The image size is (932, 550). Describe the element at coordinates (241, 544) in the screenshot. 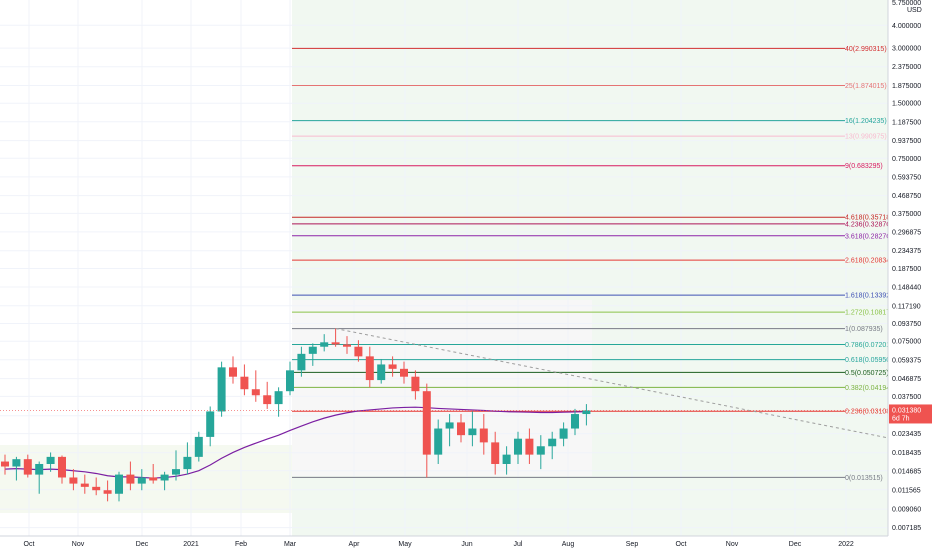

I see `time-axis-tick: Feb` at that location.